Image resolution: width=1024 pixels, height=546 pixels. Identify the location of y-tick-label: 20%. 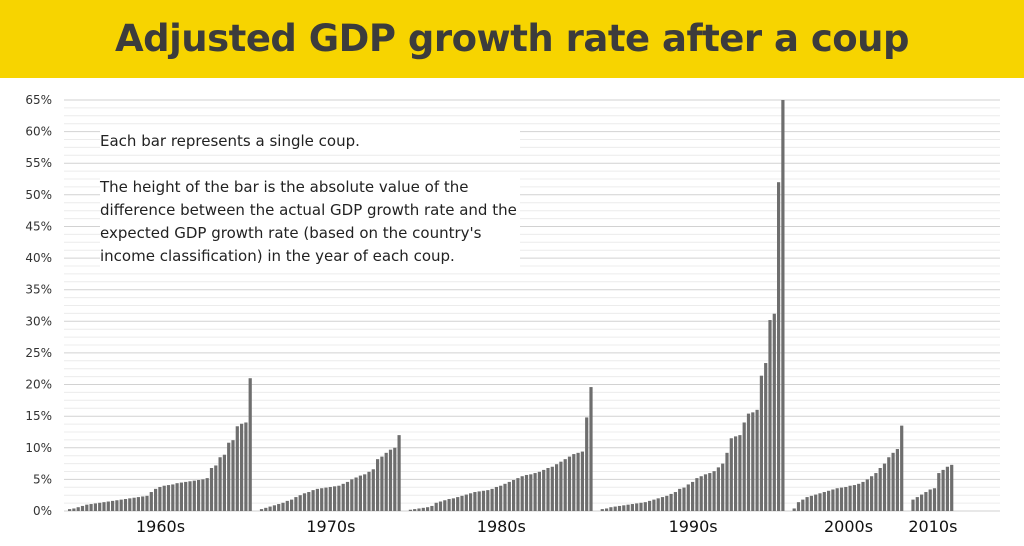
(38, 385).